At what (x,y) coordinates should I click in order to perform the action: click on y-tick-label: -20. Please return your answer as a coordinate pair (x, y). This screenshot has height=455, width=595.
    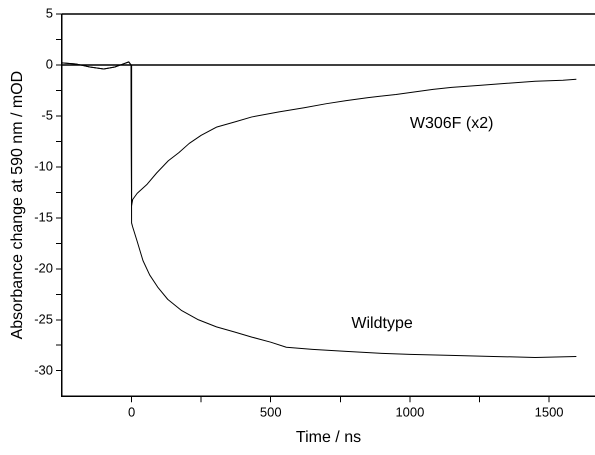
    Looking at the image, I should click on (43, 268).